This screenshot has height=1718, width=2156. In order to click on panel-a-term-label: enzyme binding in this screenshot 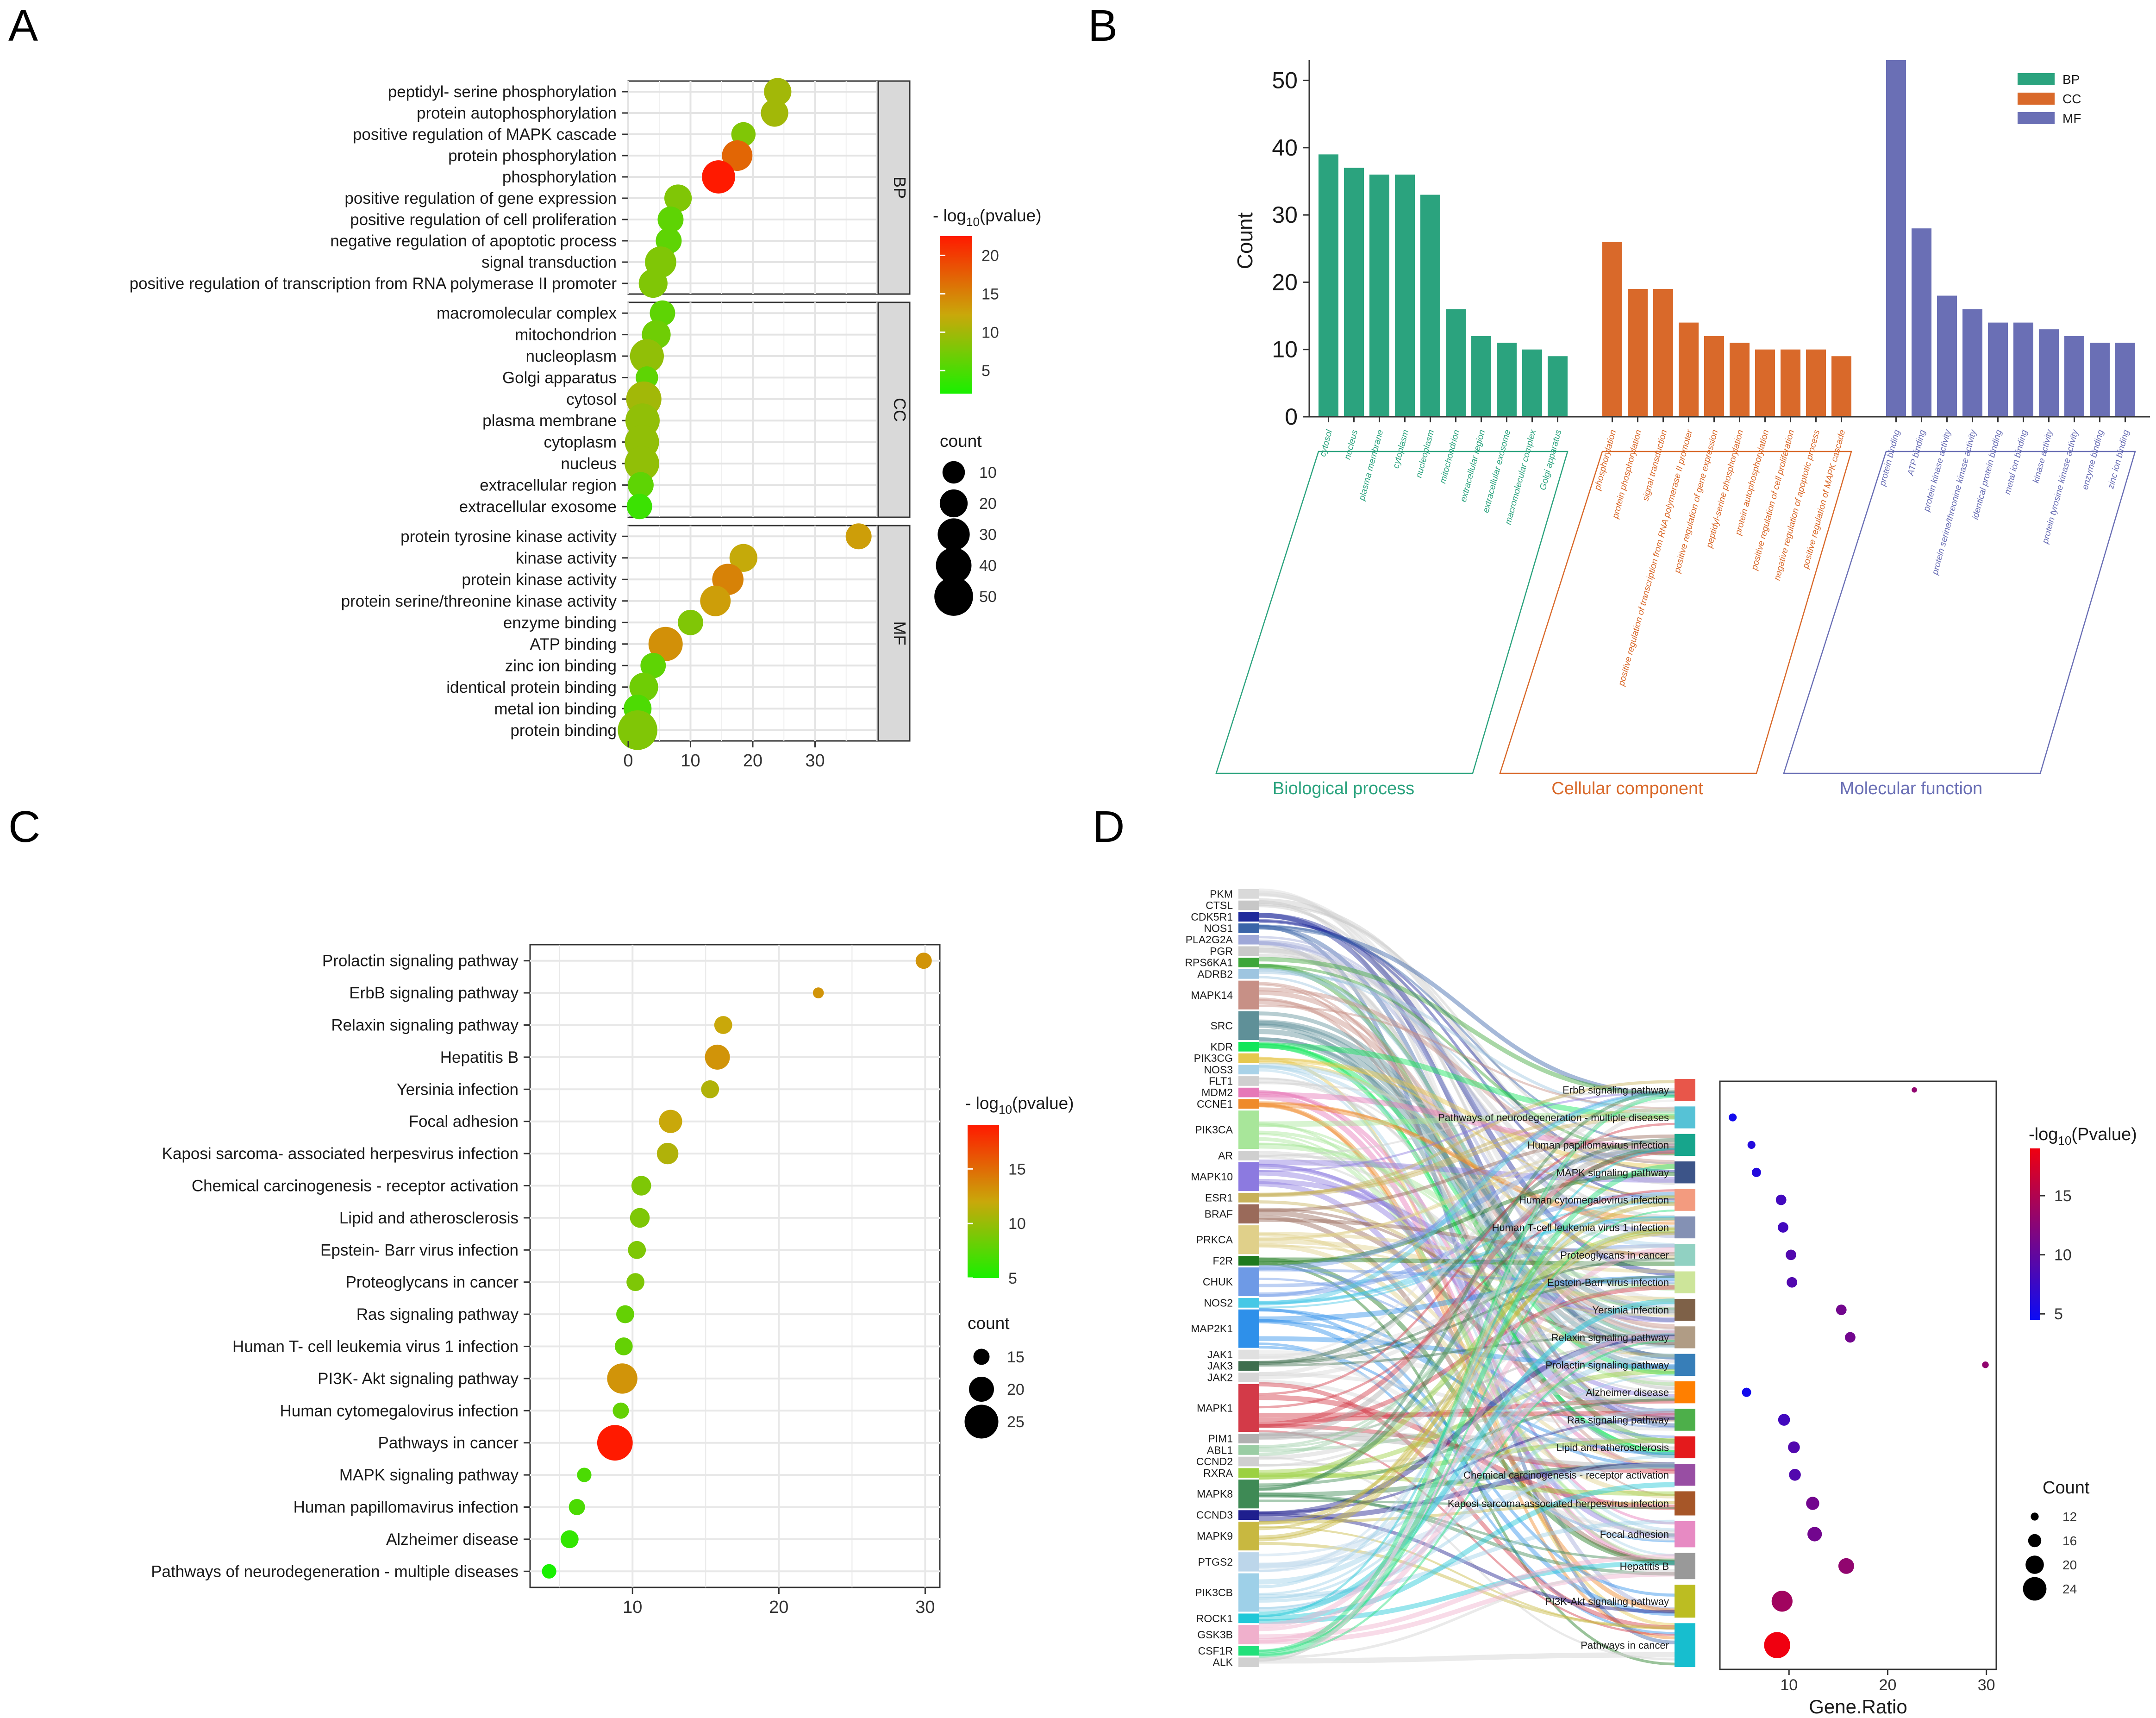, I will do `click(560, 623)`.